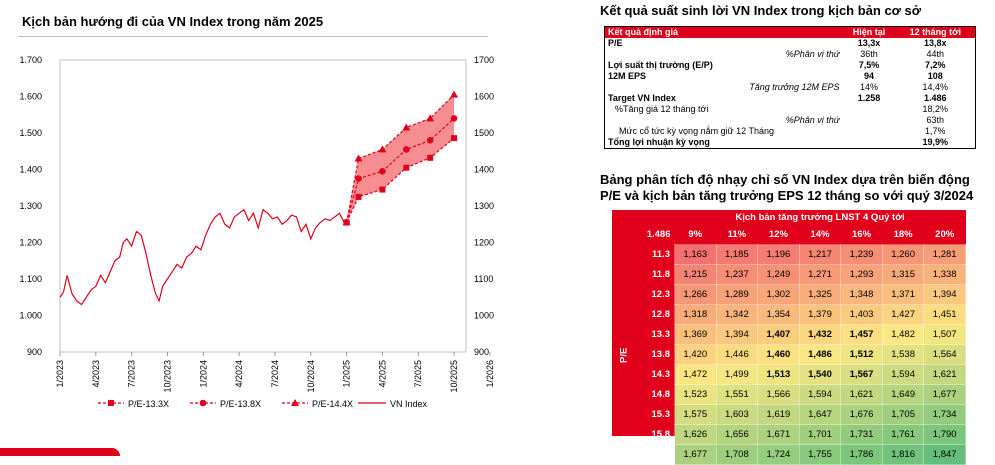 The image size is (995, 465). Describe the element at coordinates (794, 87) in the screenshot. I see `results-cell: Tăng trưởng 12M EPS` at that location.